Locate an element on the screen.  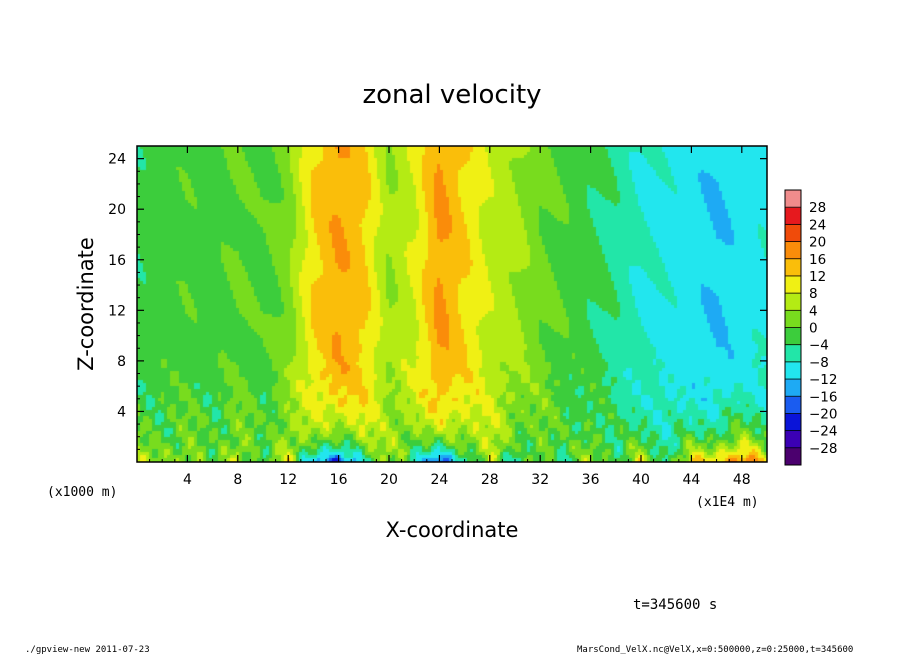
time-label: t=345600 s is located at coordinates (675, 605).